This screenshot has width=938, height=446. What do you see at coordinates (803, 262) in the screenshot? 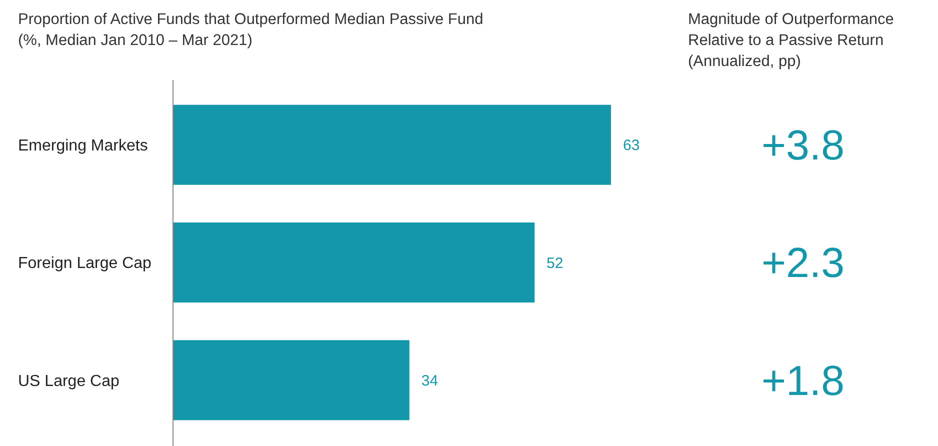
I see `text: +2.3` at bounding box center [803, 262].